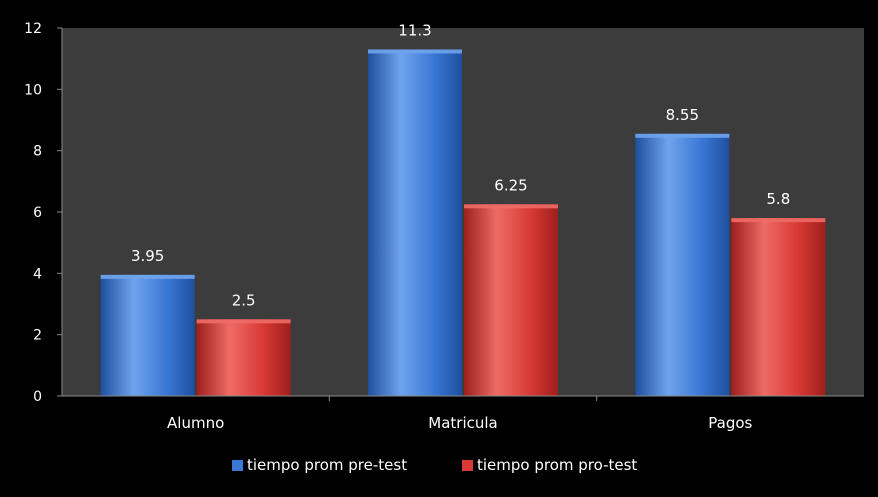  I want to click on bar-pro-test-alumno, so click(243, 357).